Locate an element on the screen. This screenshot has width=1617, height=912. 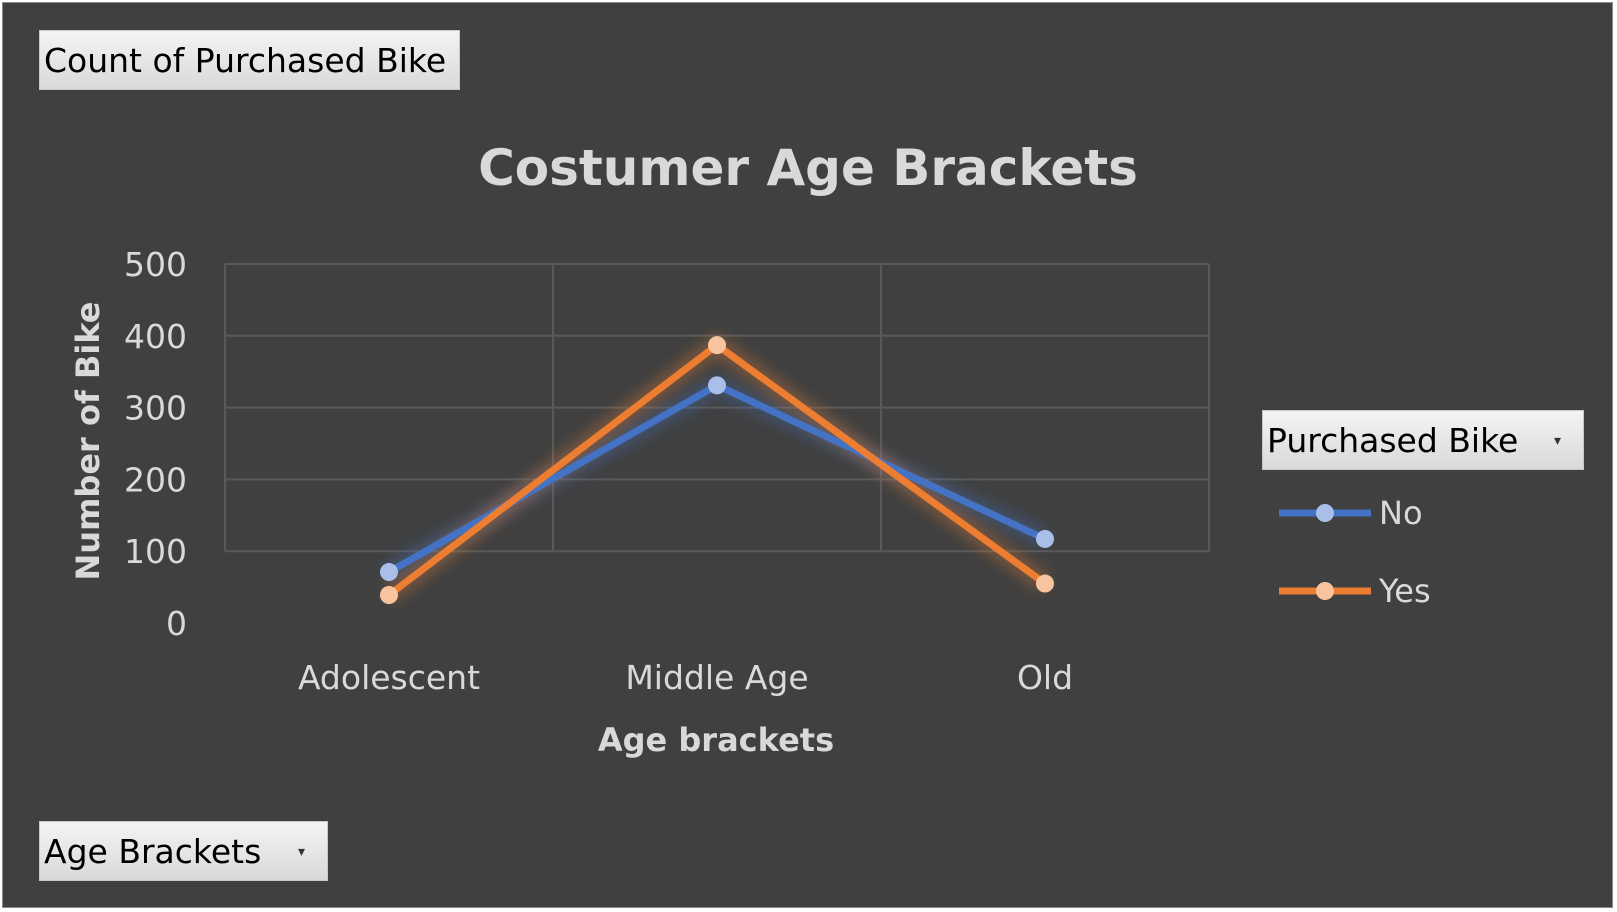
legend-field-button: Purchased Bike ▾ is located at coordinates (1423, 440).